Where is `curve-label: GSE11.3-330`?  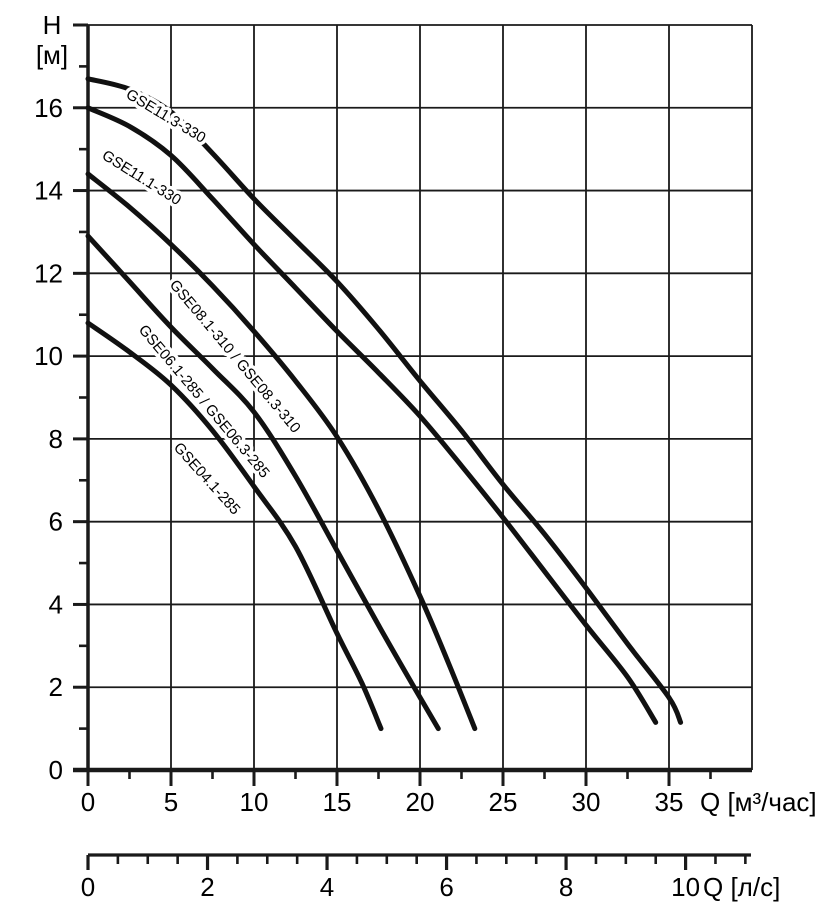
curve-label: GSE11.3-330 is located at coordinates (166, 116).